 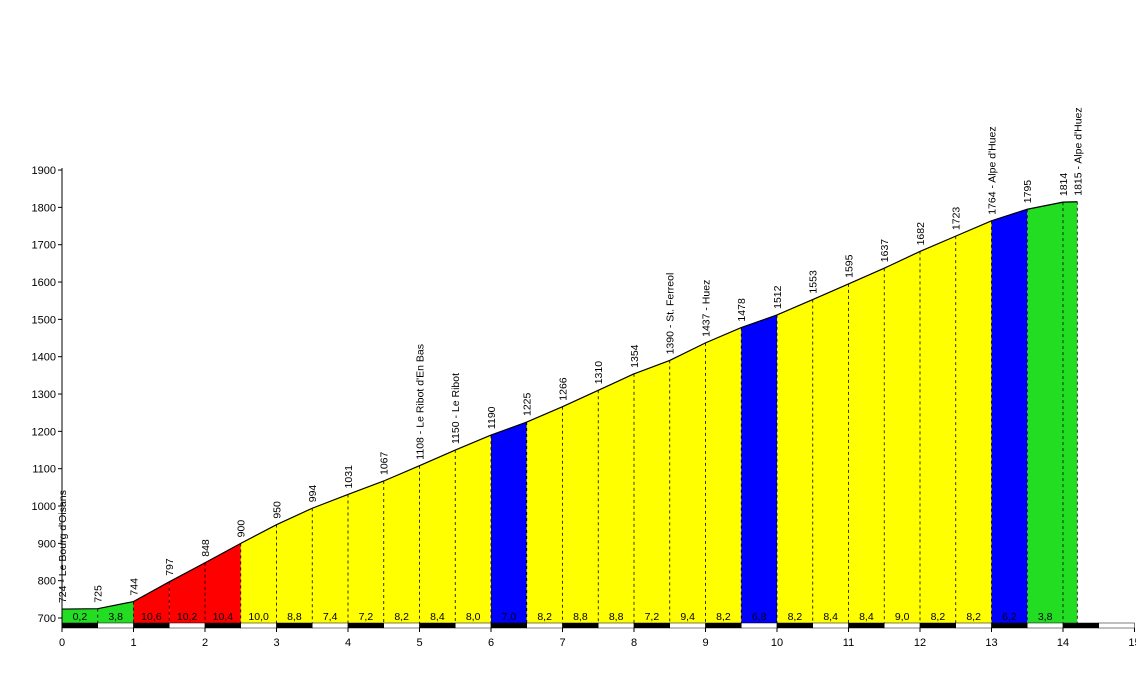 I want to click on elevation-label: 724 - Le Bourg d'Oisans, so click(x=63, y=546).